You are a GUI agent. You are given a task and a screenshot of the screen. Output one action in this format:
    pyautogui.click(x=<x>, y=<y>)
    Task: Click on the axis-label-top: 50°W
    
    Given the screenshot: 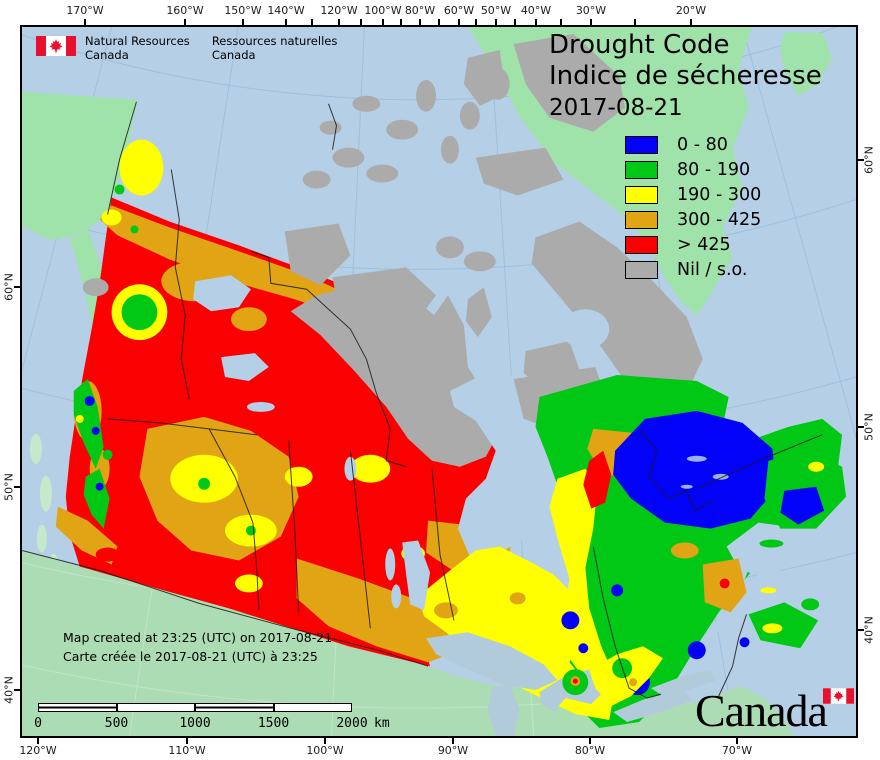 What is the action you would take?
    pyautogui.click(x=496, y=10)
    